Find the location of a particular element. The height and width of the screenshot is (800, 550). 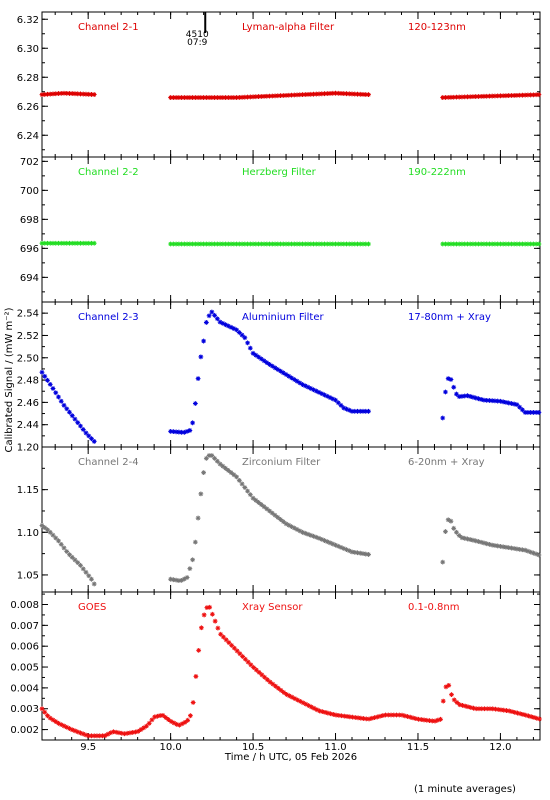

y-axis-label: Calibrated Signal / (mW m⁻²) is located at coordinates (9, 379).